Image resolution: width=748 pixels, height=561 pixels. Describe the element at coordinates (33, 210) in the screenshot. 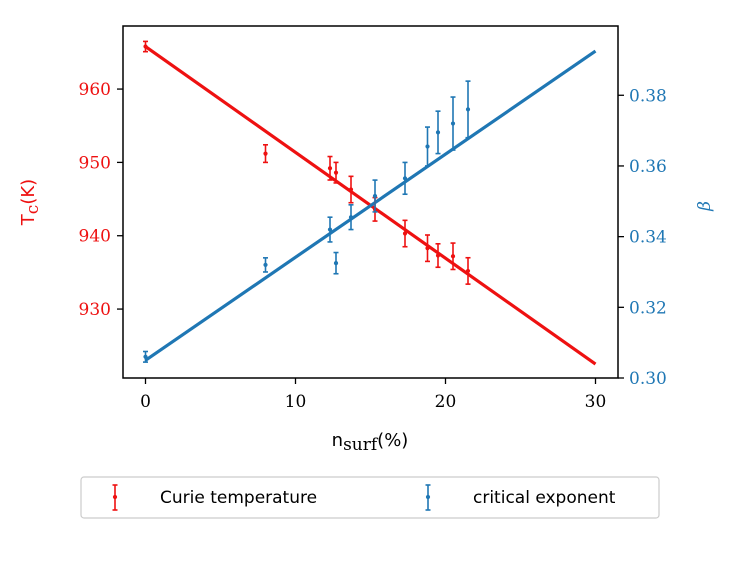

I see `left-y-axis-title-sub: c` at that location.